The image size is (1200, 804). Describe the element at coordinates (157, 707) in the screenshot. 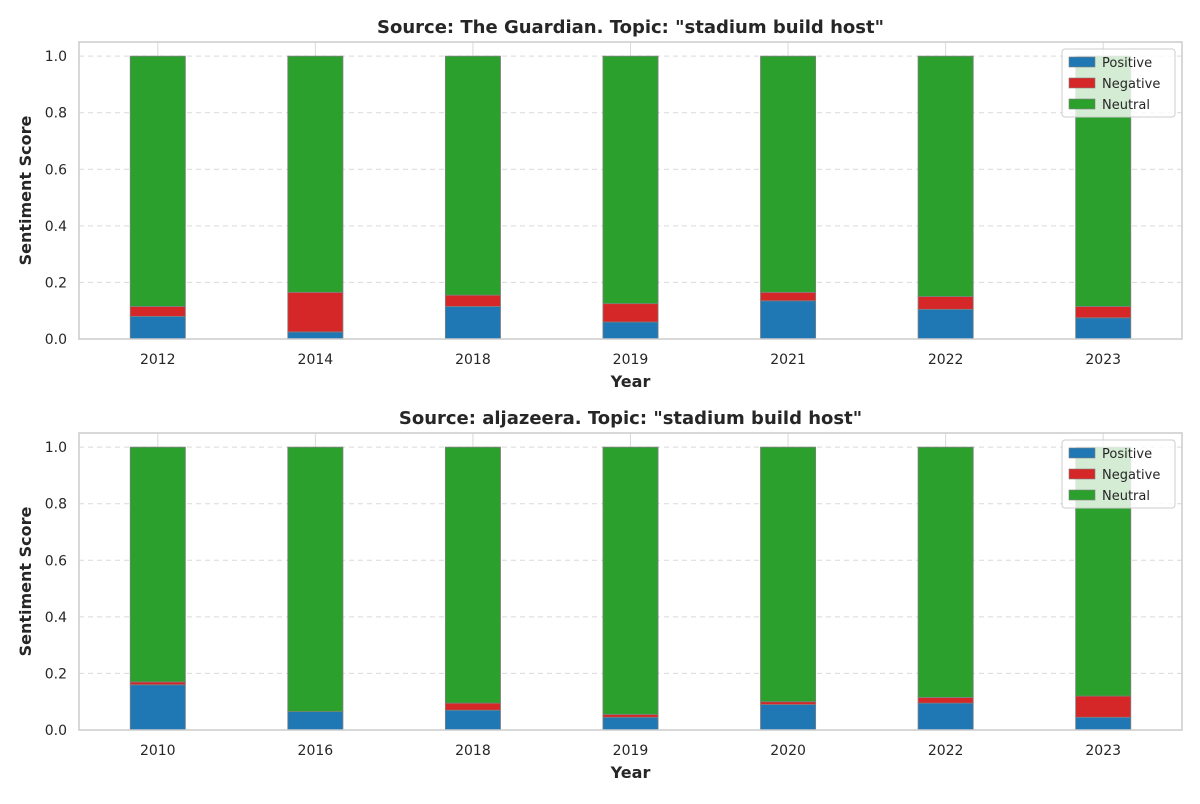

I see `bar-positive-2010` at that location.